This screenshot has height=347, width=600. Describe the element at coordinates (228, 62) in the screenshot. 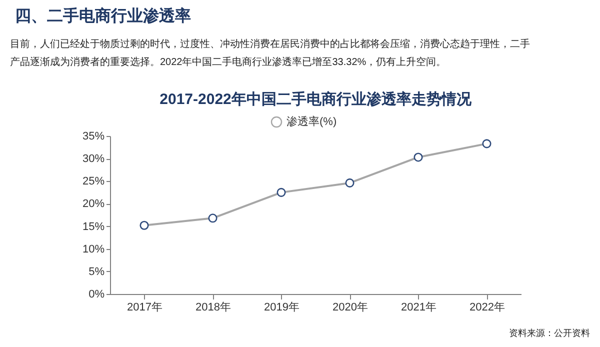

I see `text: 产品逐渐成为消费者的重要选择。2022年中国二手电商行业渗透率已增至33.32%，仍有上升空间。` at that location.